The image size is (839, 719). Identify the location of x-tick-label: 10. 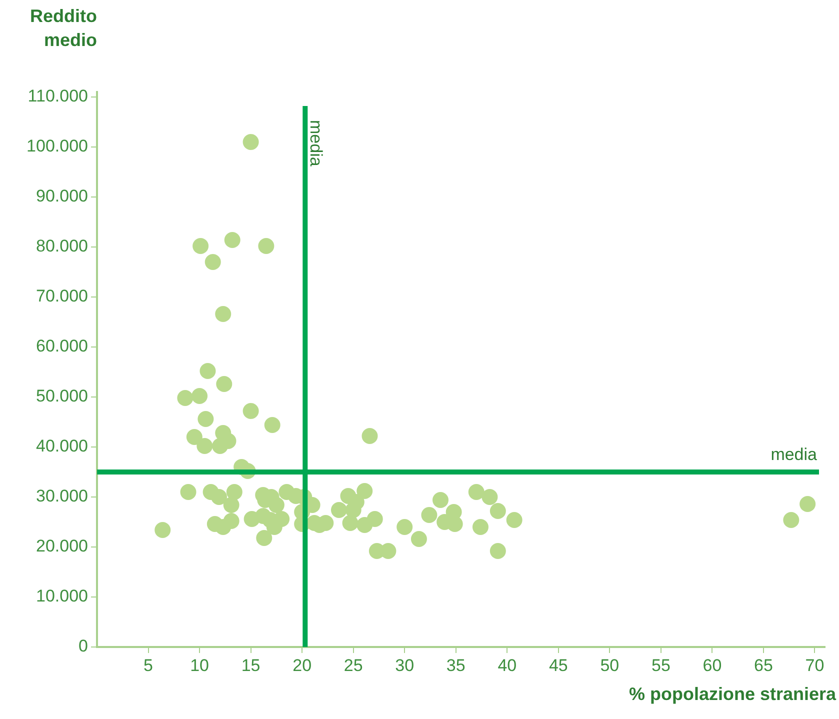
(199, 665).